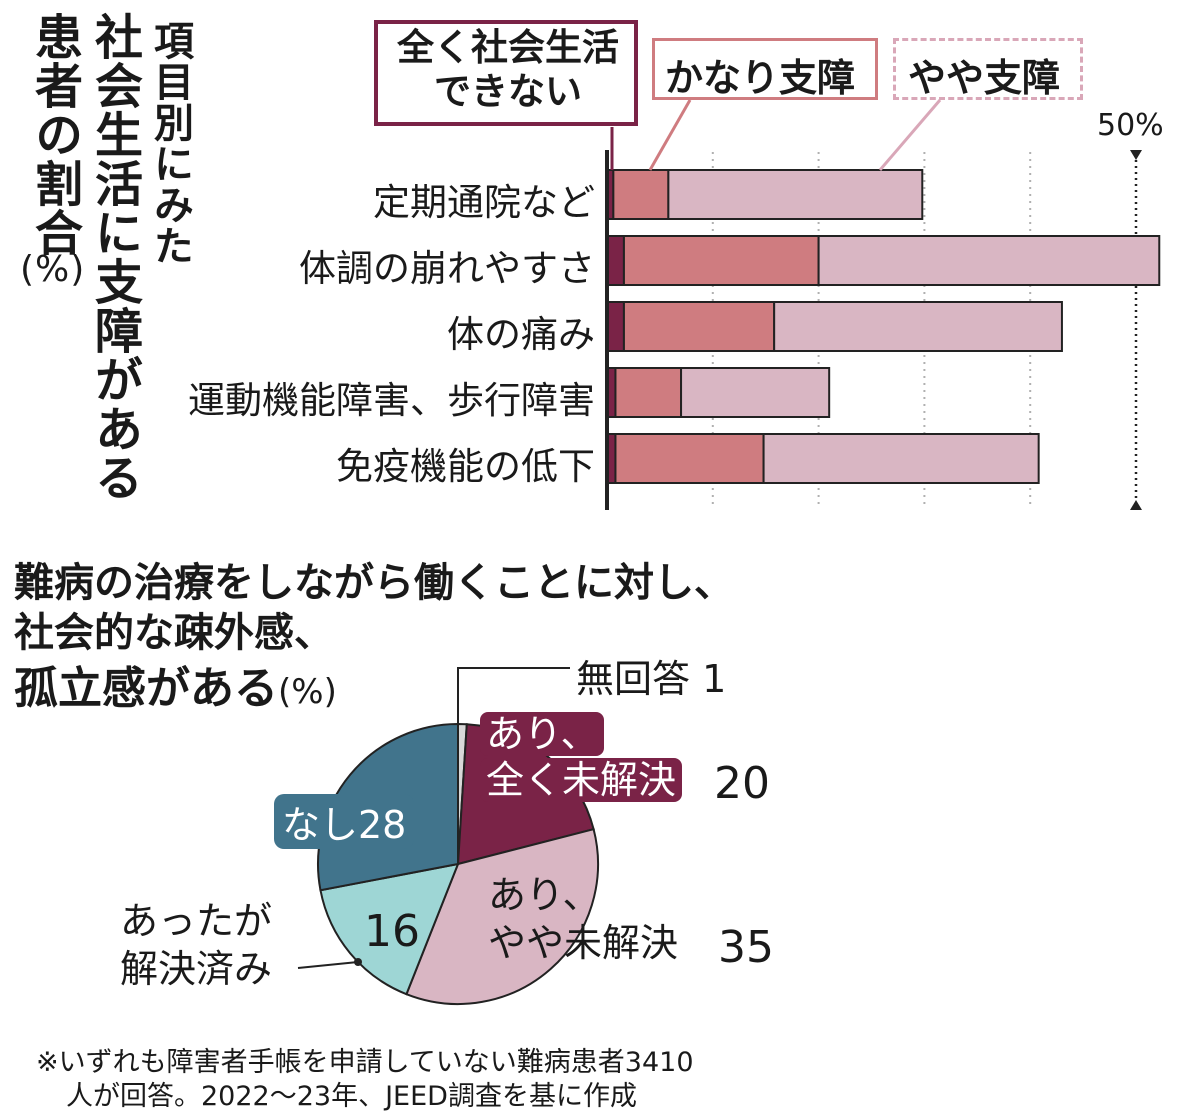 This screenshot has height=1117, width=1200. Describe the element at coordinates (742, 783) in the screenshot. I see `pie-value-zen: 20` at that location.